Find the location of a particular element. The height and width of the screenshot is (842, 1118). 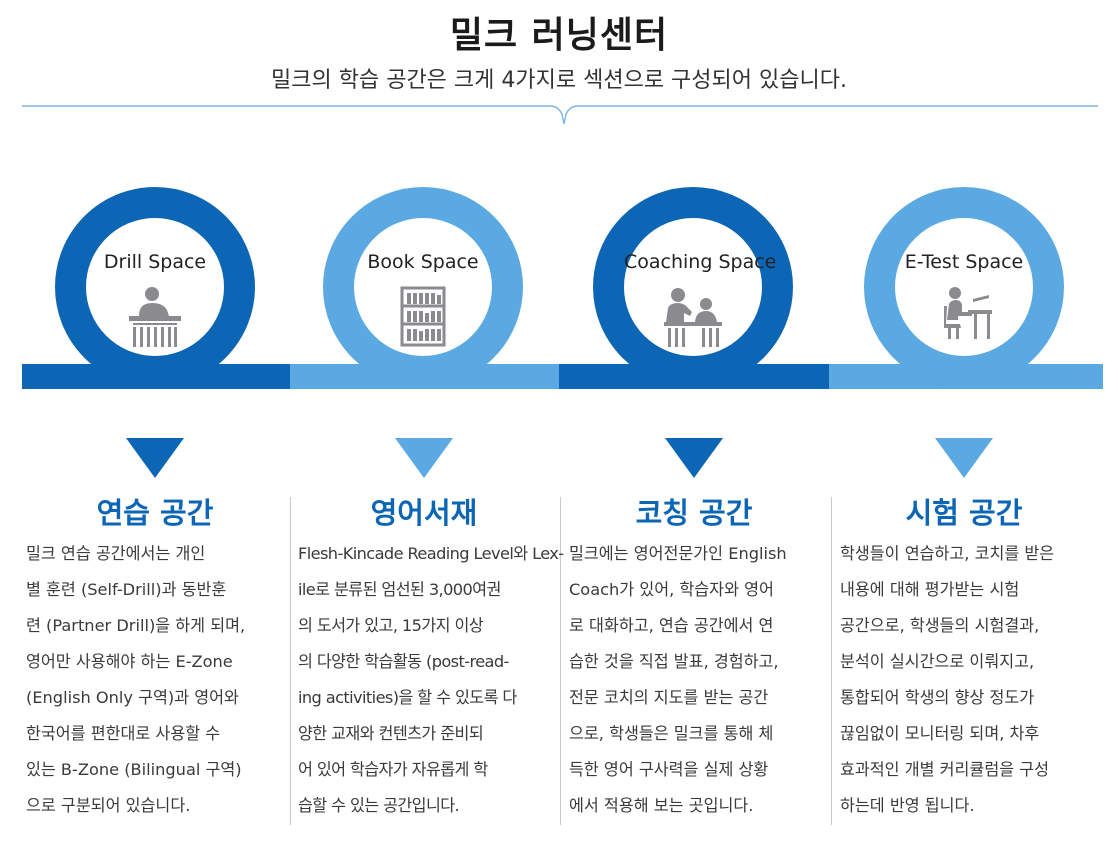

text-line: 로 대화하고, 연습 공간에서 연 is located at coordinates (671, 625).